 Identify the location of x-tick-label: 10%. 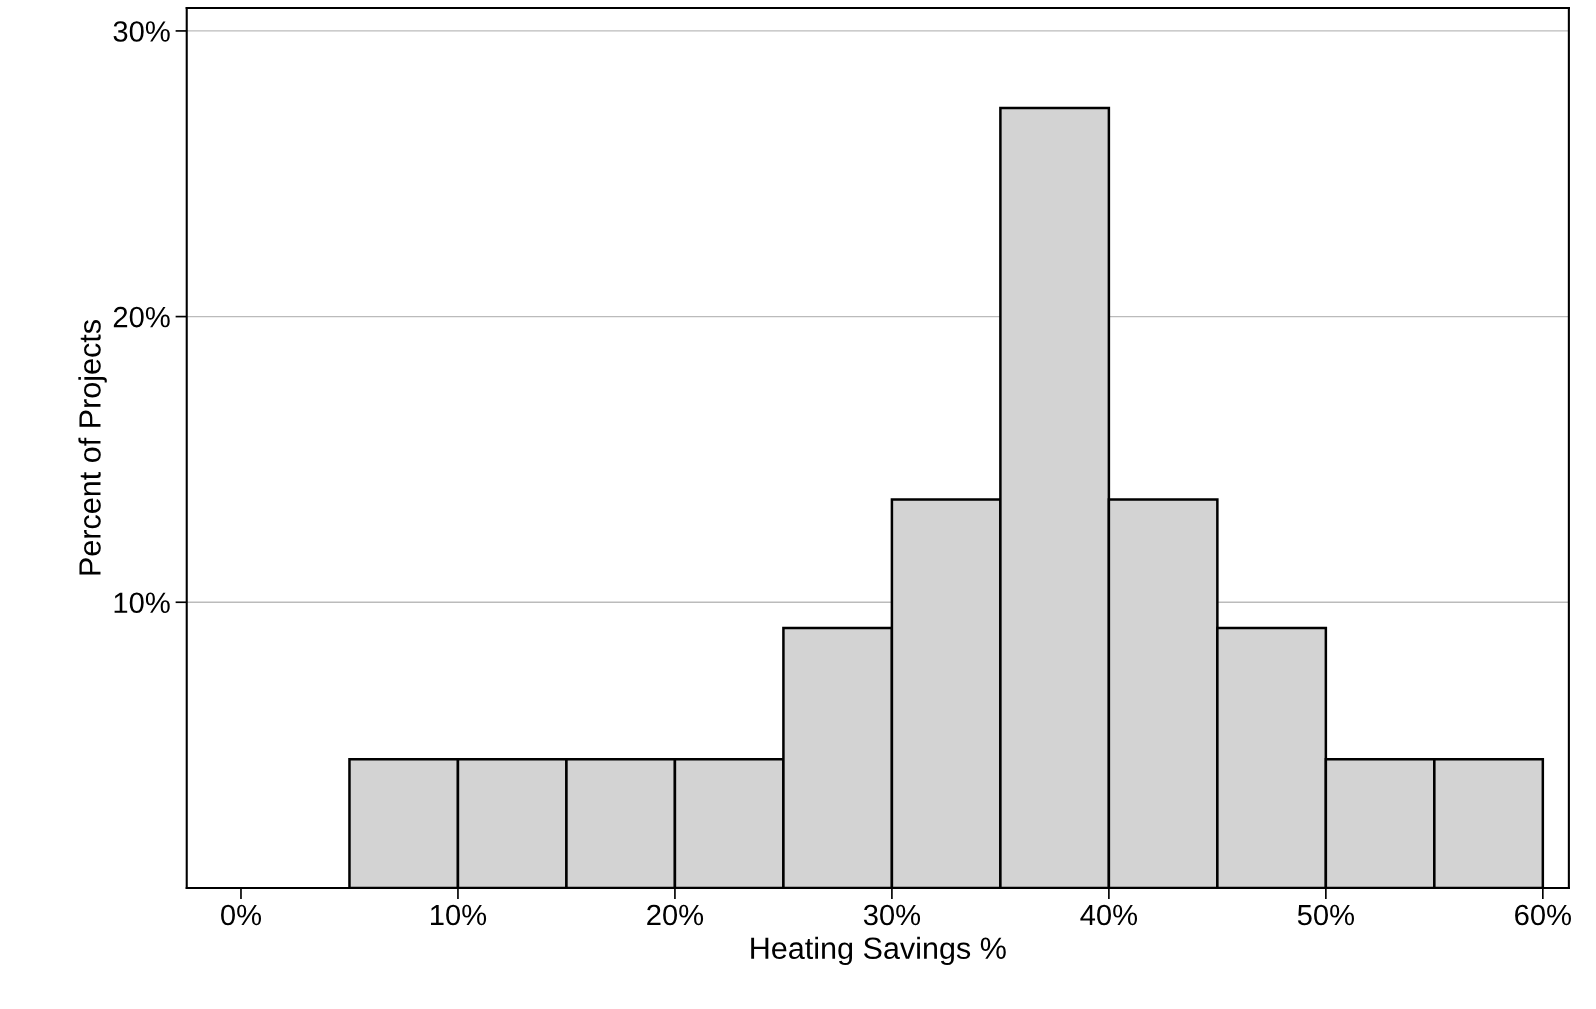
(458, 915).